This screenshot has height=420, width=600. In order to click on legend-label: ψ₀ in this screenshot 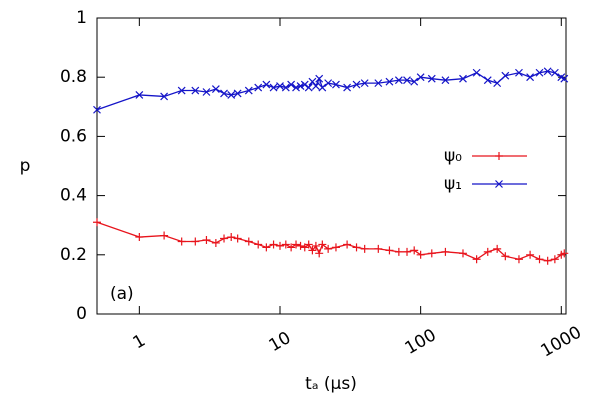, I will do `click(453, 156)`.